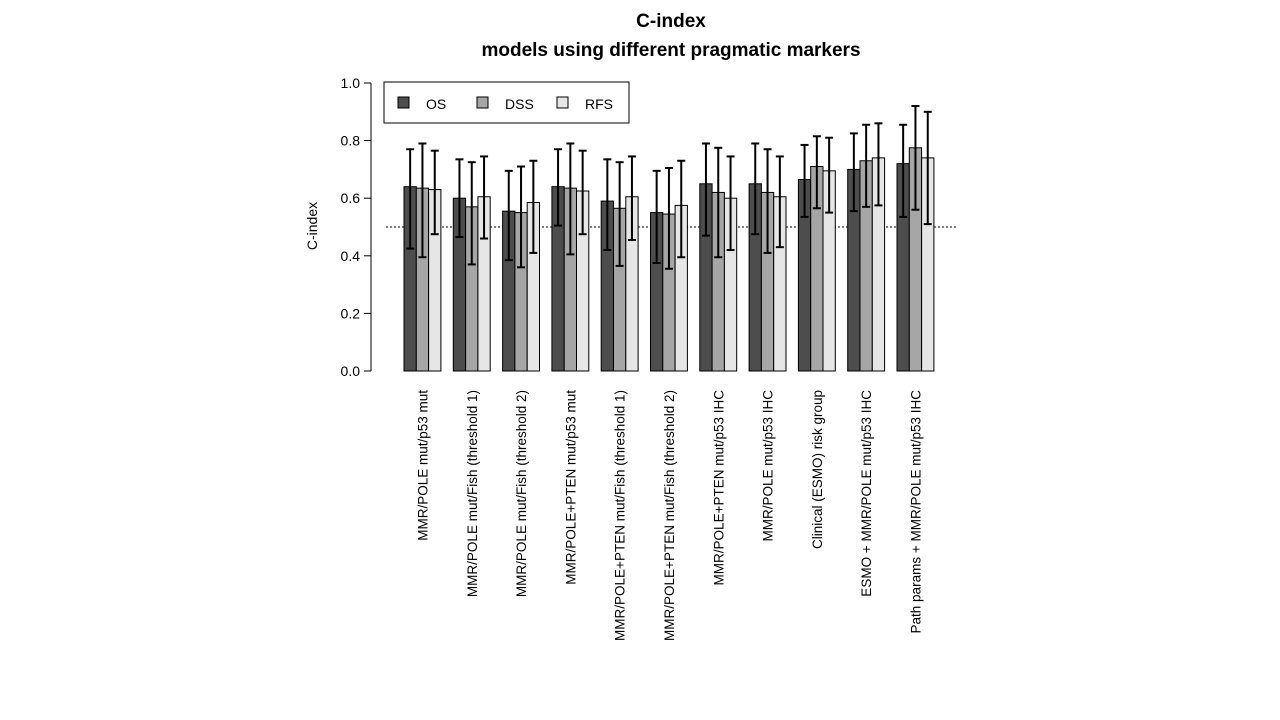 This screenshot has height=720, width=1280. I want to click on x-category-label: MMR/POLE+PTEN mut/p53 IHC, so click(718, 488).